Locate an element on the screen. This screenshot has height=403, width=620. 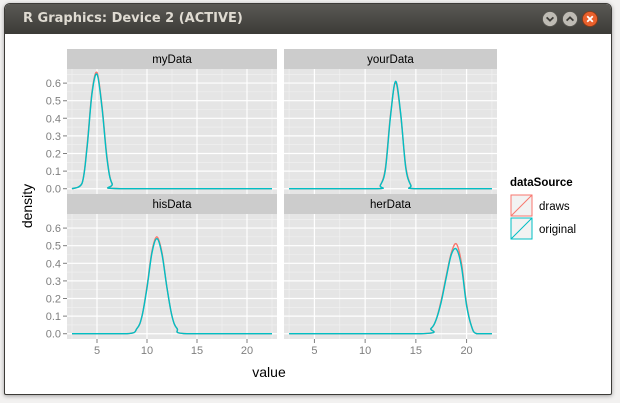
x-axis-title: value is located at coordinates (269, 372).